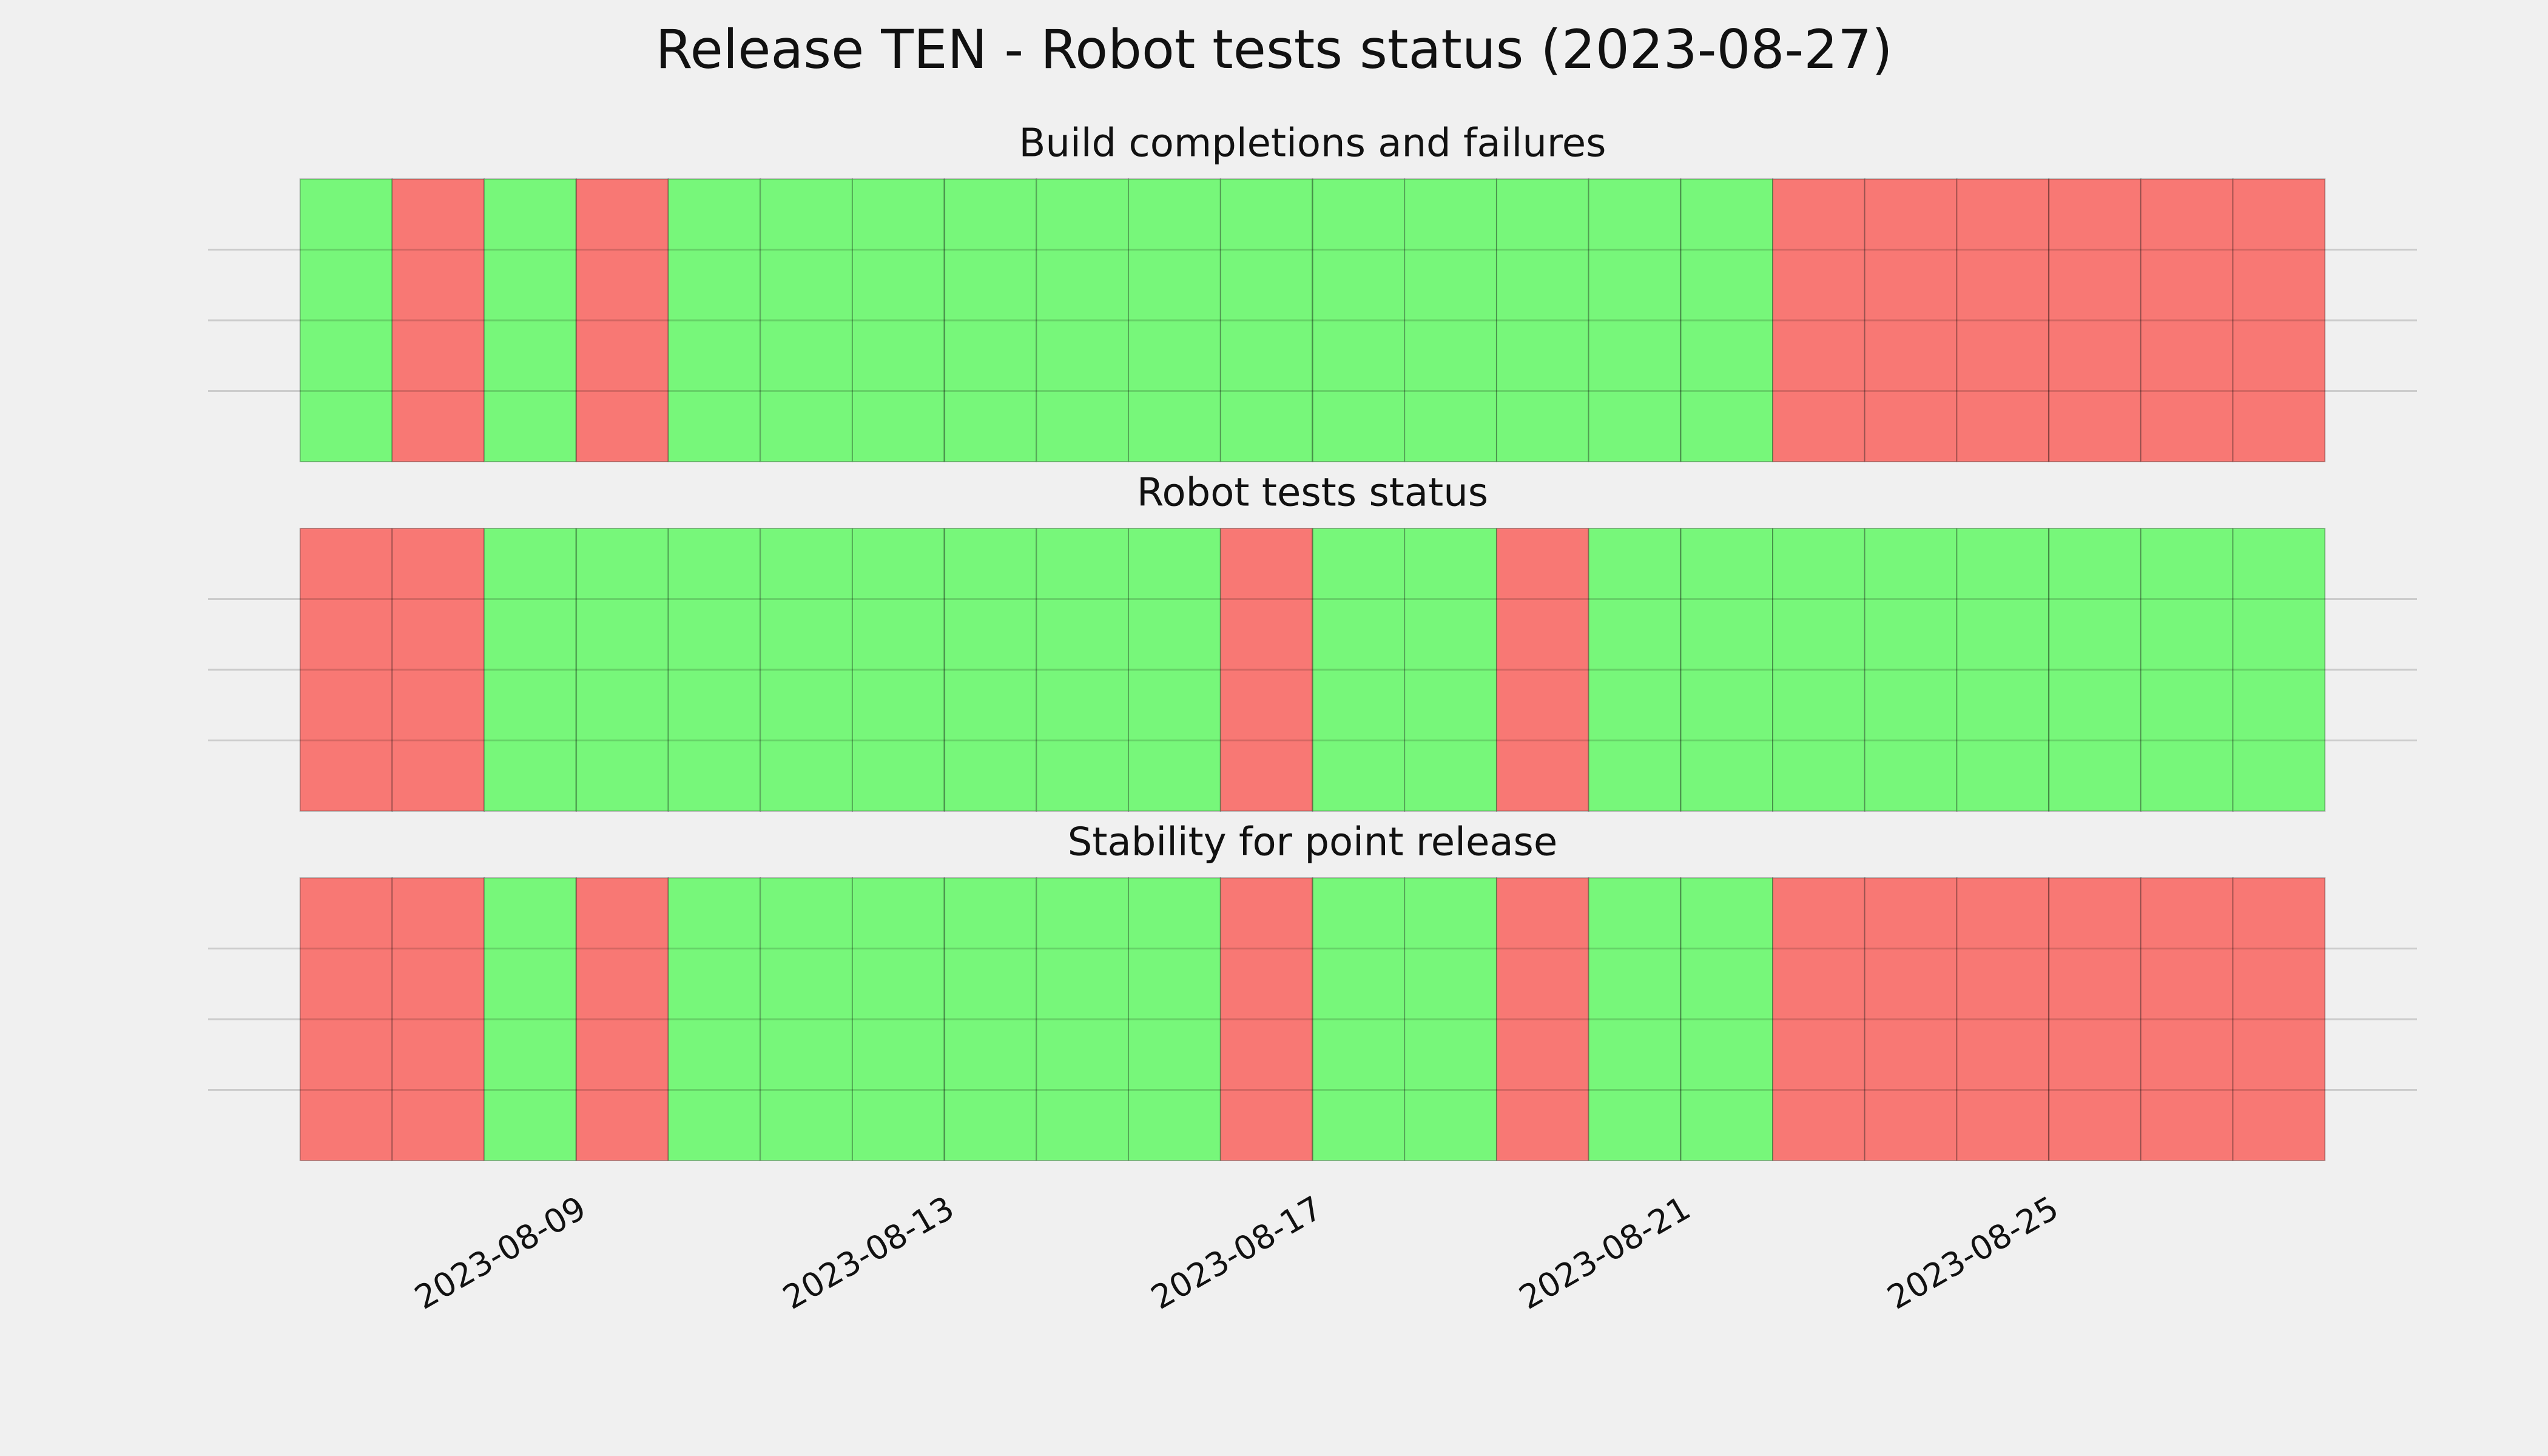 The width and height of the screenshot is (2548, 1456). What do you see at coordinates (1312, 493) in the screenshot?
I see `subplot-title: Robot tests status` at bounding box center [1312, 493].